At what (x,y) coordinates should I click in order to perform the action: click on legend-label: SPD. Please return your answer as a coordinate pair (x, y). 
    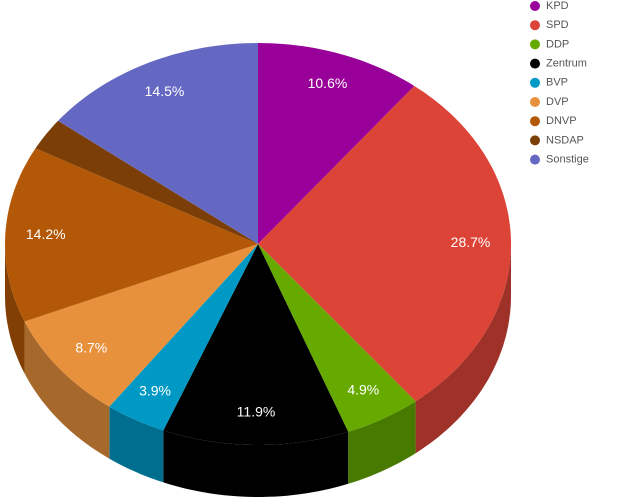
    Looking at the image, I should click on (557, 25).